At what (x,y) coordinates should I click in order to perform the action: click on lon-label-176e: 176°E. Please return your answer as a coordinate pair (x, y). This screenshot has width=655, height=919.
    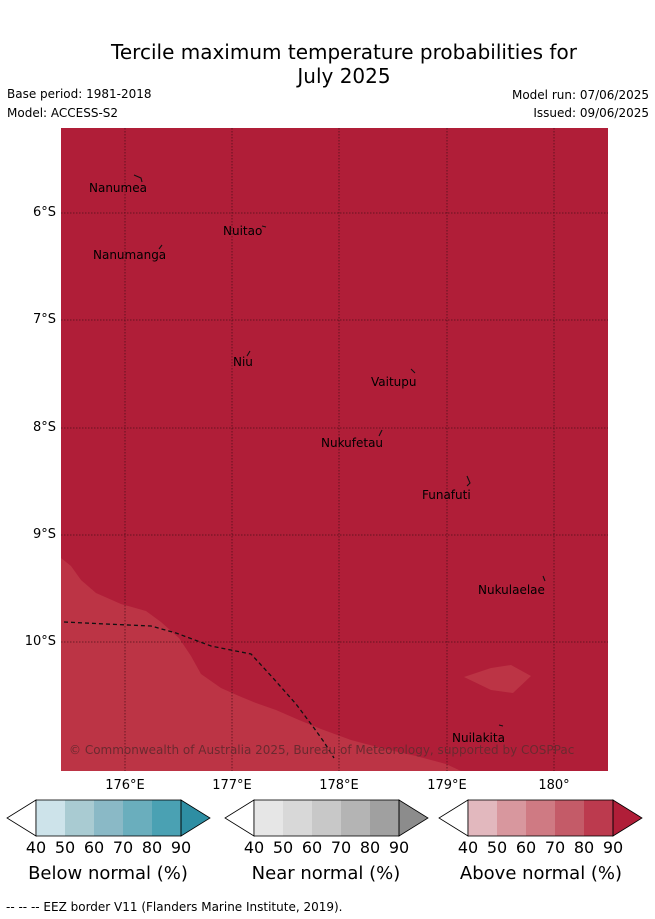
    Looking at the image, I should click on (125, 785).